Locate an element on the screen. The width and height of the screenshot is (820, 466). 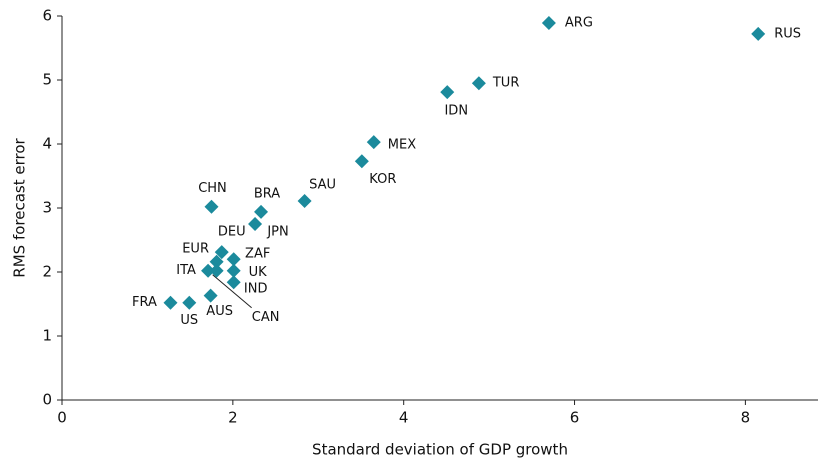
x-tick-label: 4 is located at coordinates (404, 418).